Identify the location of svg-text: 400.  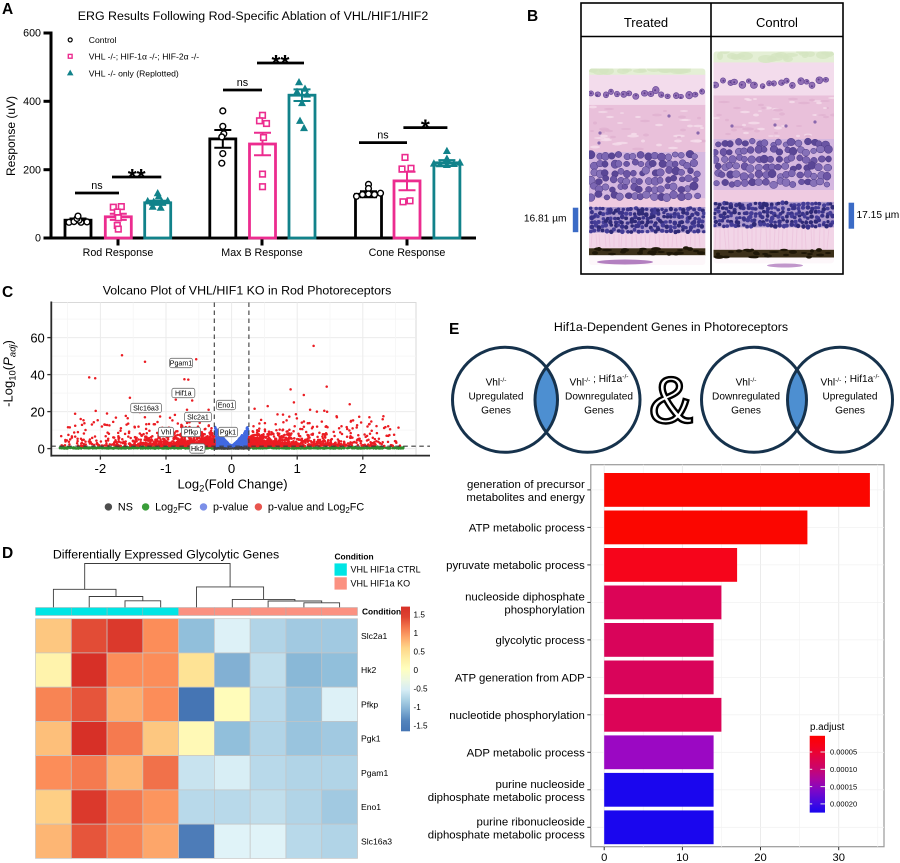
(32, 102).